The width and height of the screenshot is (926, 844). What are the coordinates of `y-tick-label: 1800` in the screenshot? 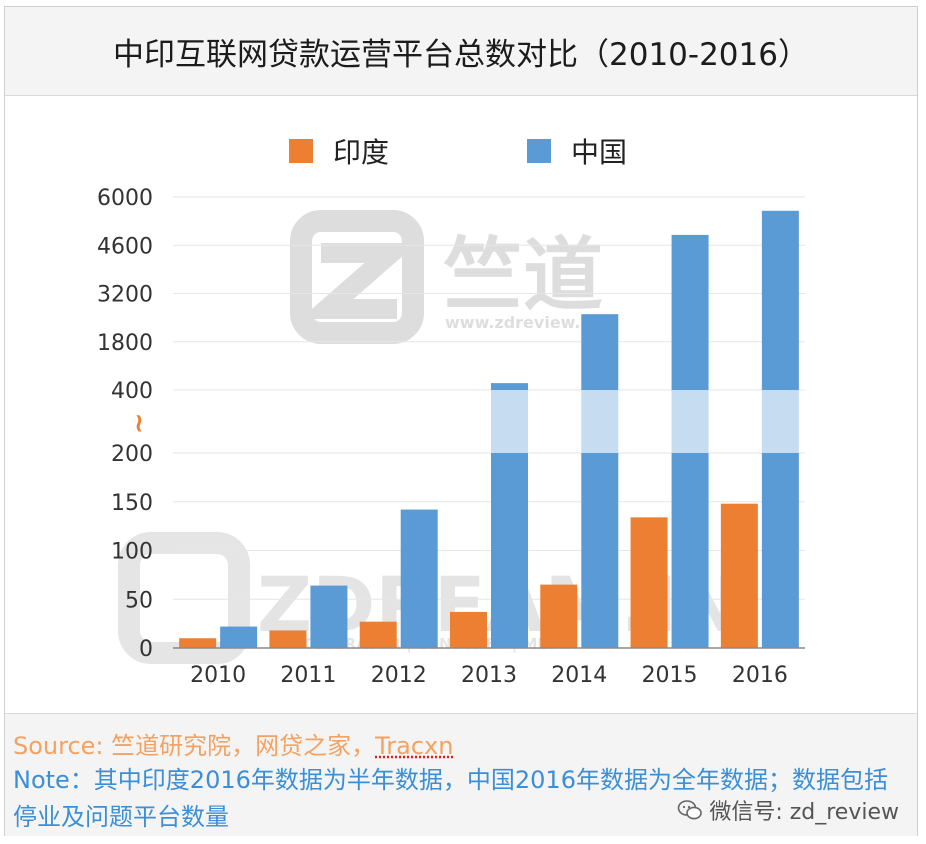 It's located at (125, 343).